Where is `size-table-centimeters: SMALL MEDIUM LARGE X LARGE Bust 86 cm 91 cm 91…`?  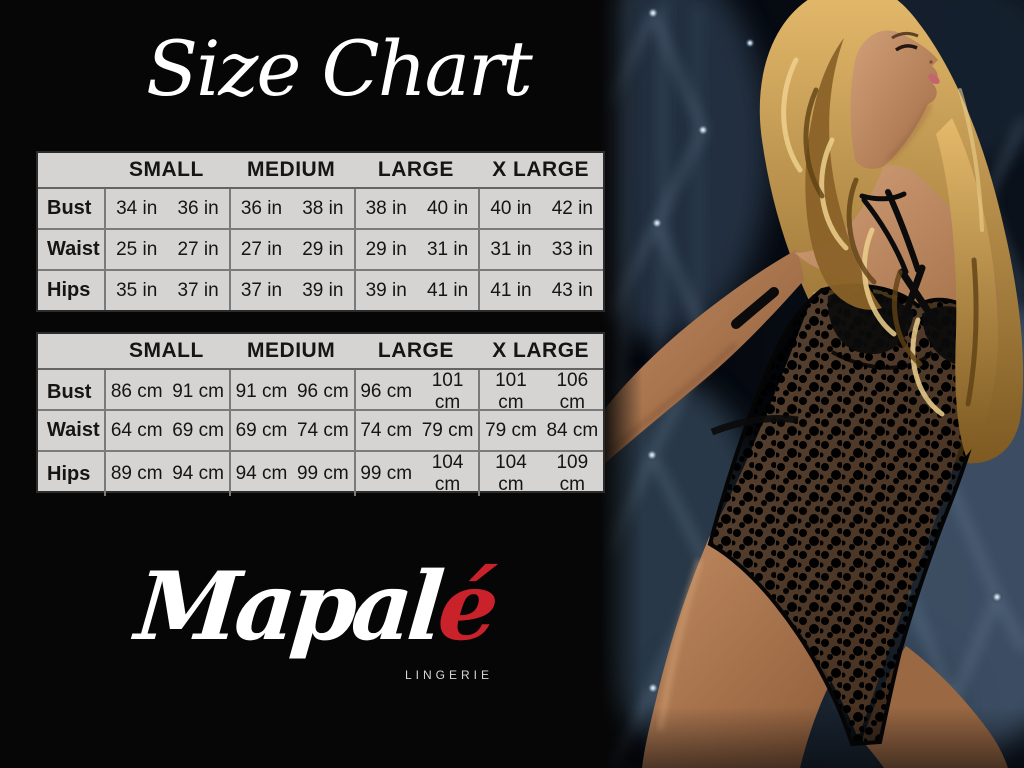 size-table-centimeters: SMALL MEDIUM LARGE X LARGE Bust 86 cm 91 cm 91… is located at coordinates (320, 414).